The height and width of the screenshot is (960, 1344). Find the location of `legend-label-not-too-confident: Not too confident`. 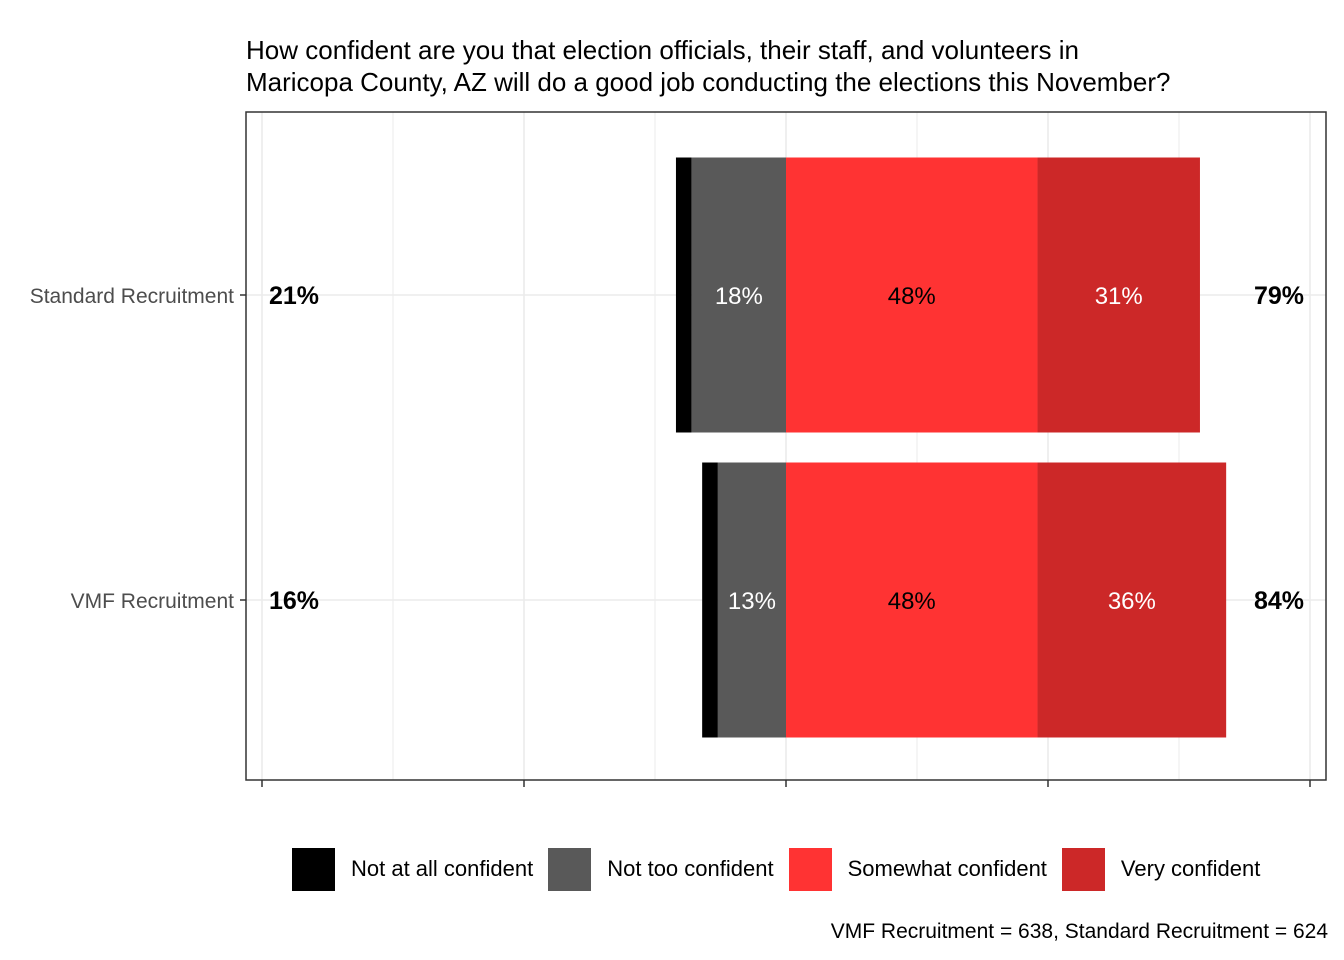

legend-label-not-too-confident: Not too confident is located at coordinates (690, 868).